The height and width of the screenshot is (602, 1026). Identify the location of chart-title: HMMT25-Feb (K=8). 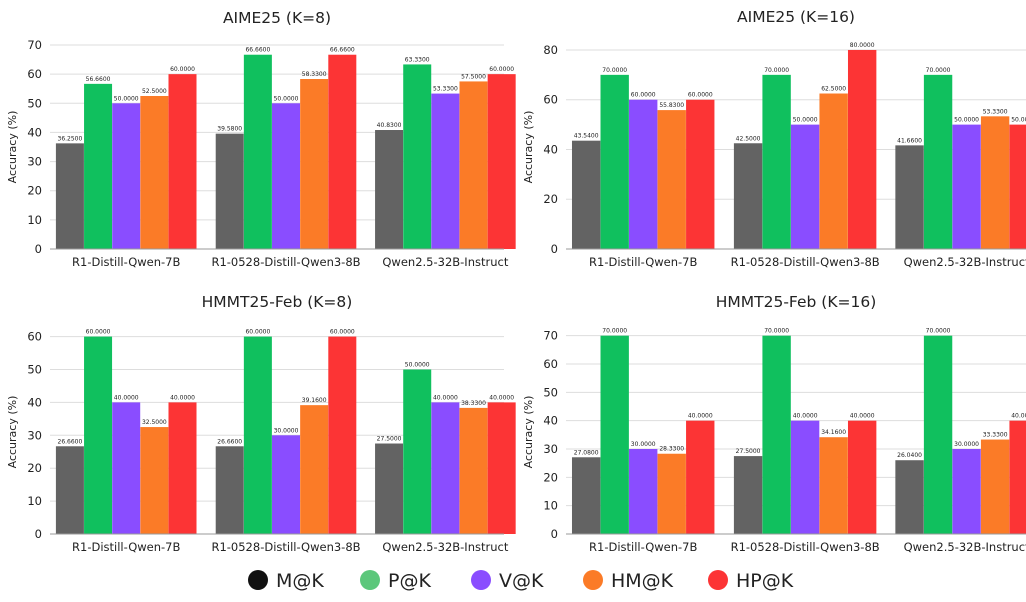
(277, 302).